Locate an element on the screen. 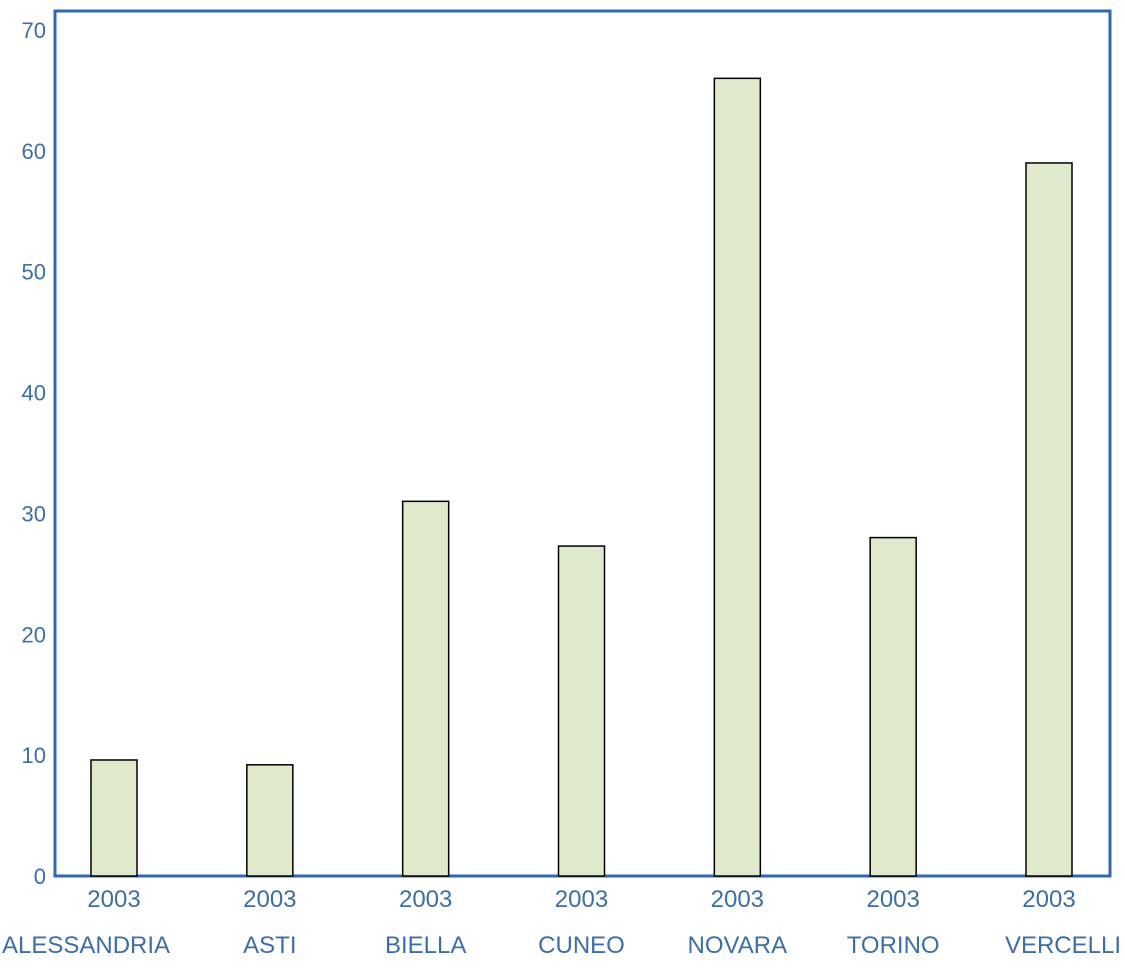  bar-cuneo is located at coordinates (581, 711).